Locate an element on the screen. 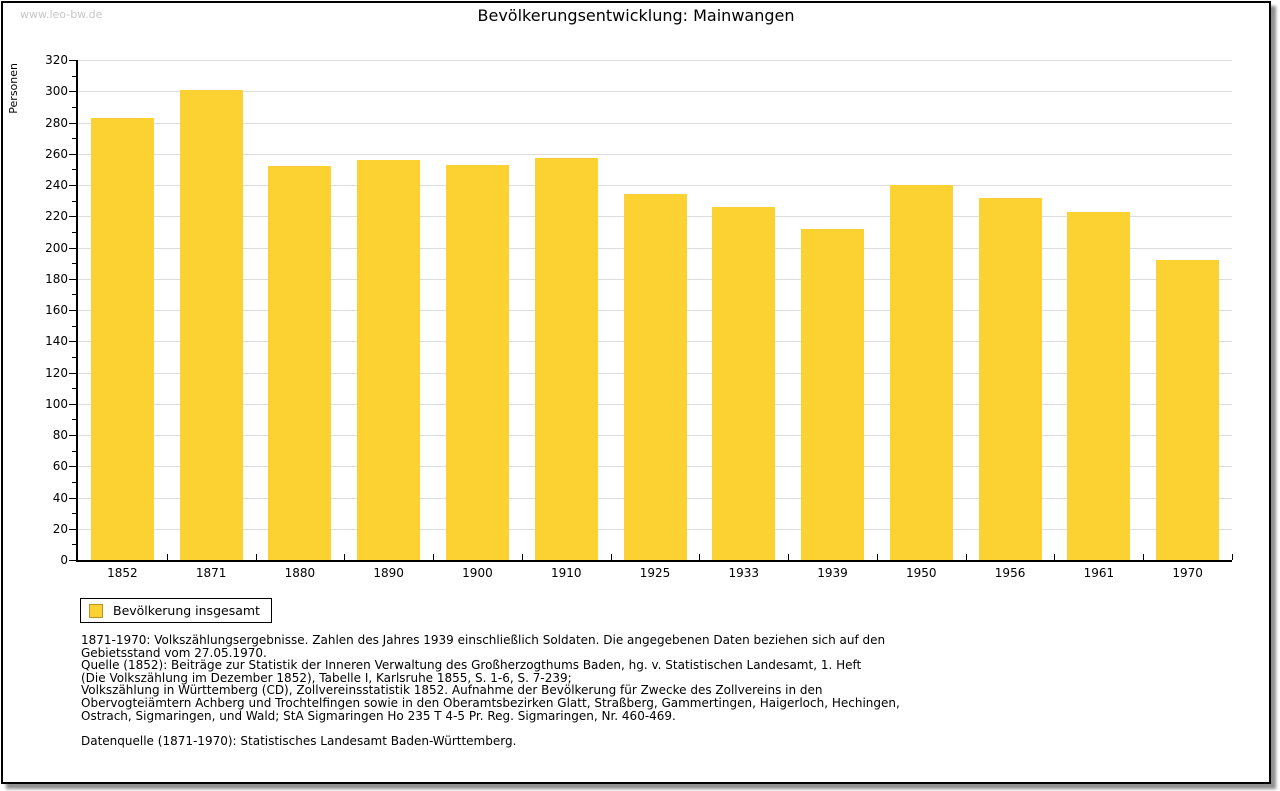  bar-1950 is located at coordinates (921, 372).